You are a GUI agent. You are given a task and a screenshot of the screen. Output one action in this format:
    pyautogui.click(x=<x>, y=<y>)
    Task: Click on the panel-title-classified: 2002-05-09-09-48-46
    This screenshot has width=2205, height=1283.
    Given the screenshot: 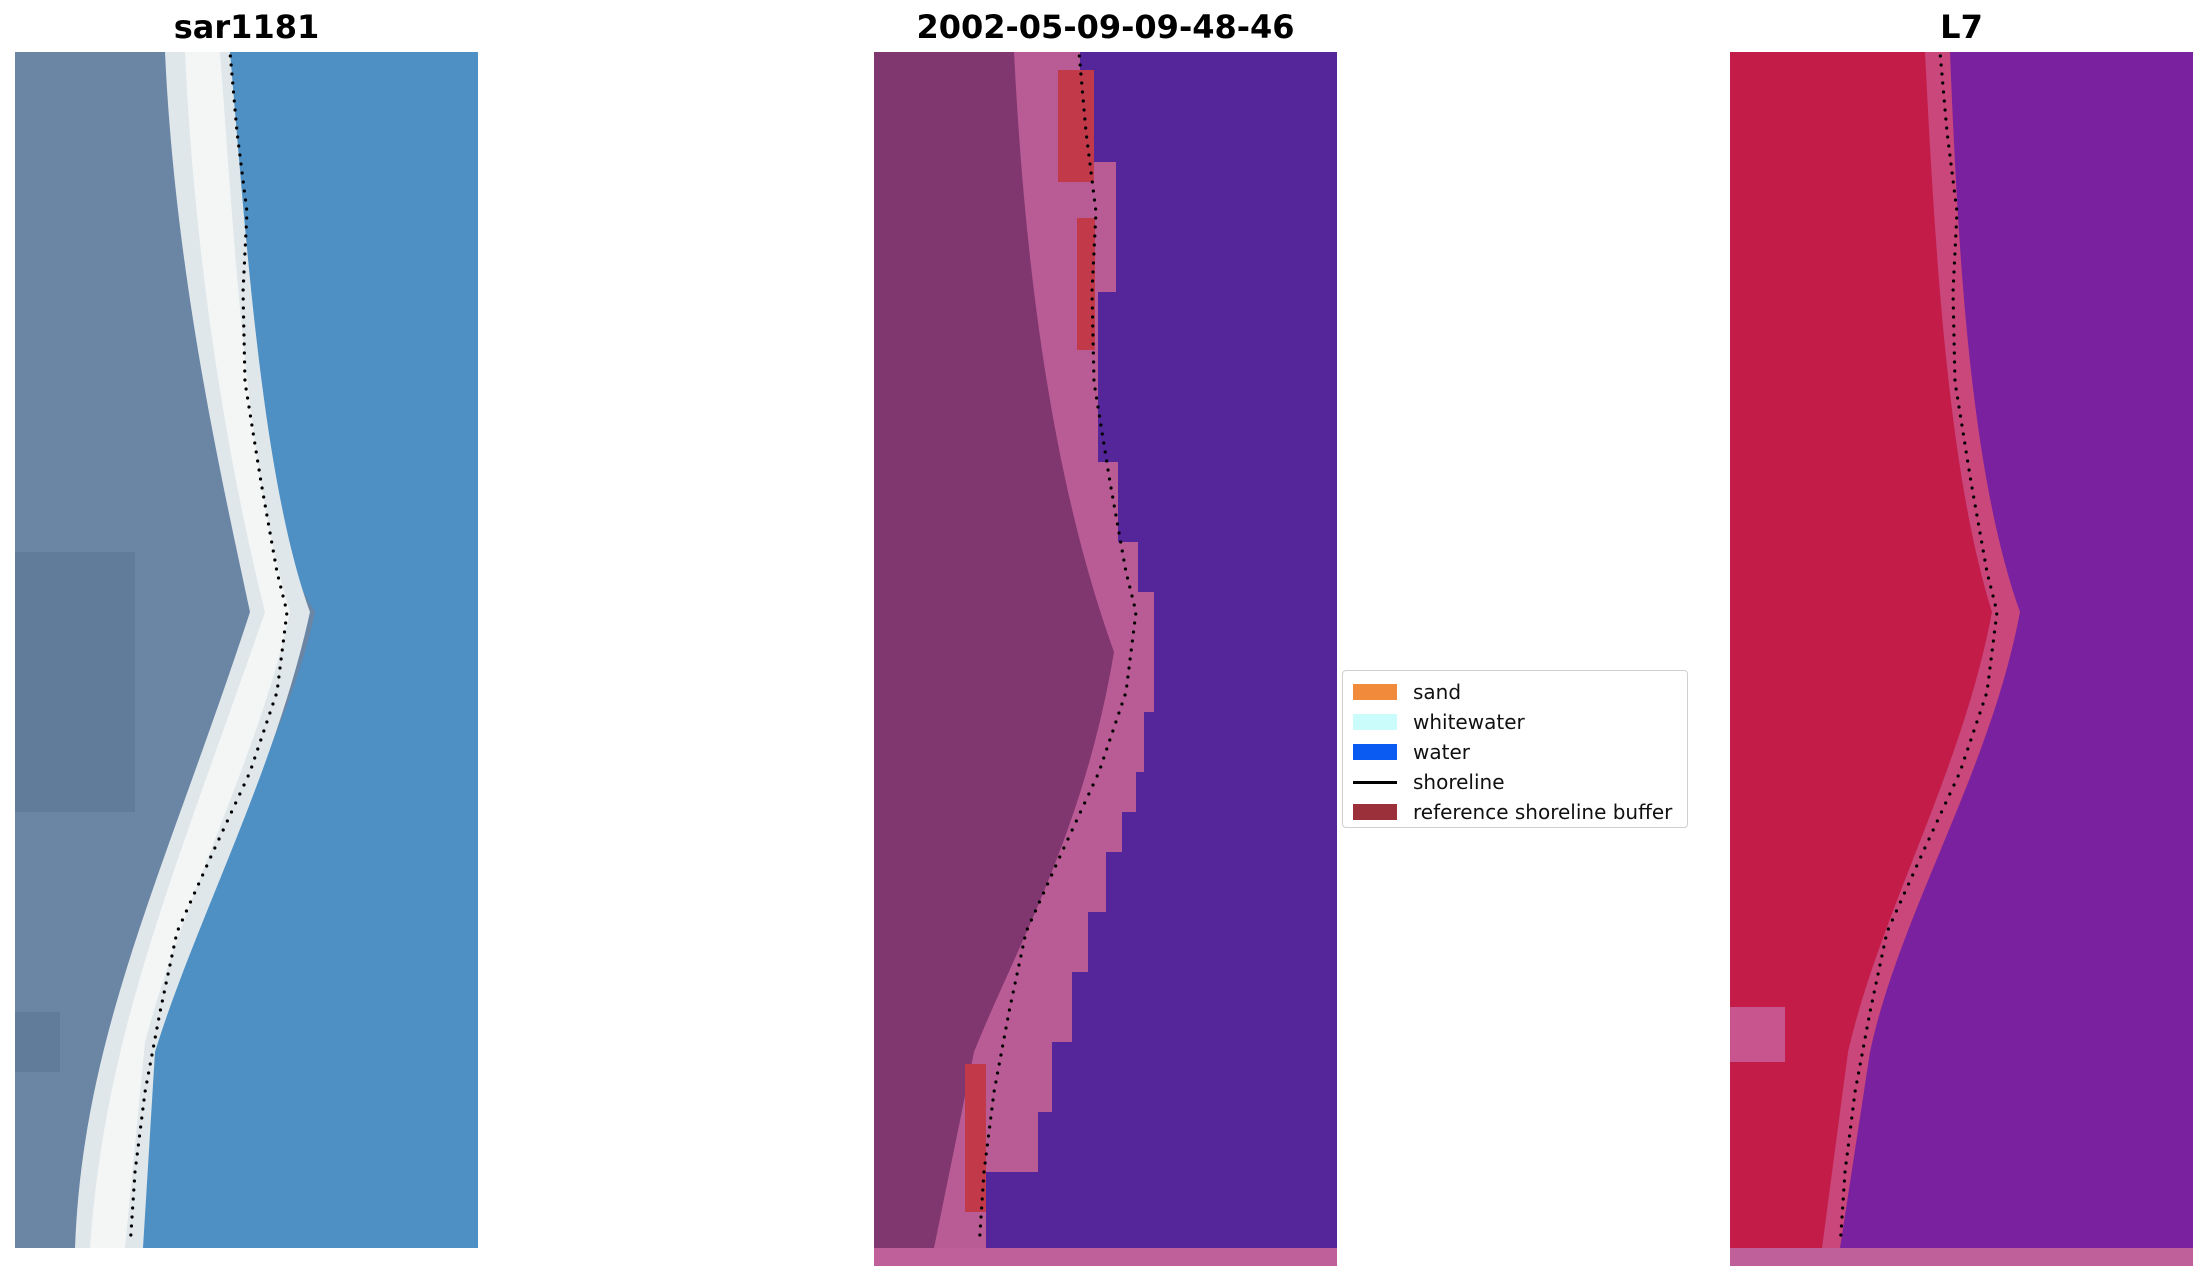 What is the action you would take?
    pyautogui.click(x=1105, y=27)
    